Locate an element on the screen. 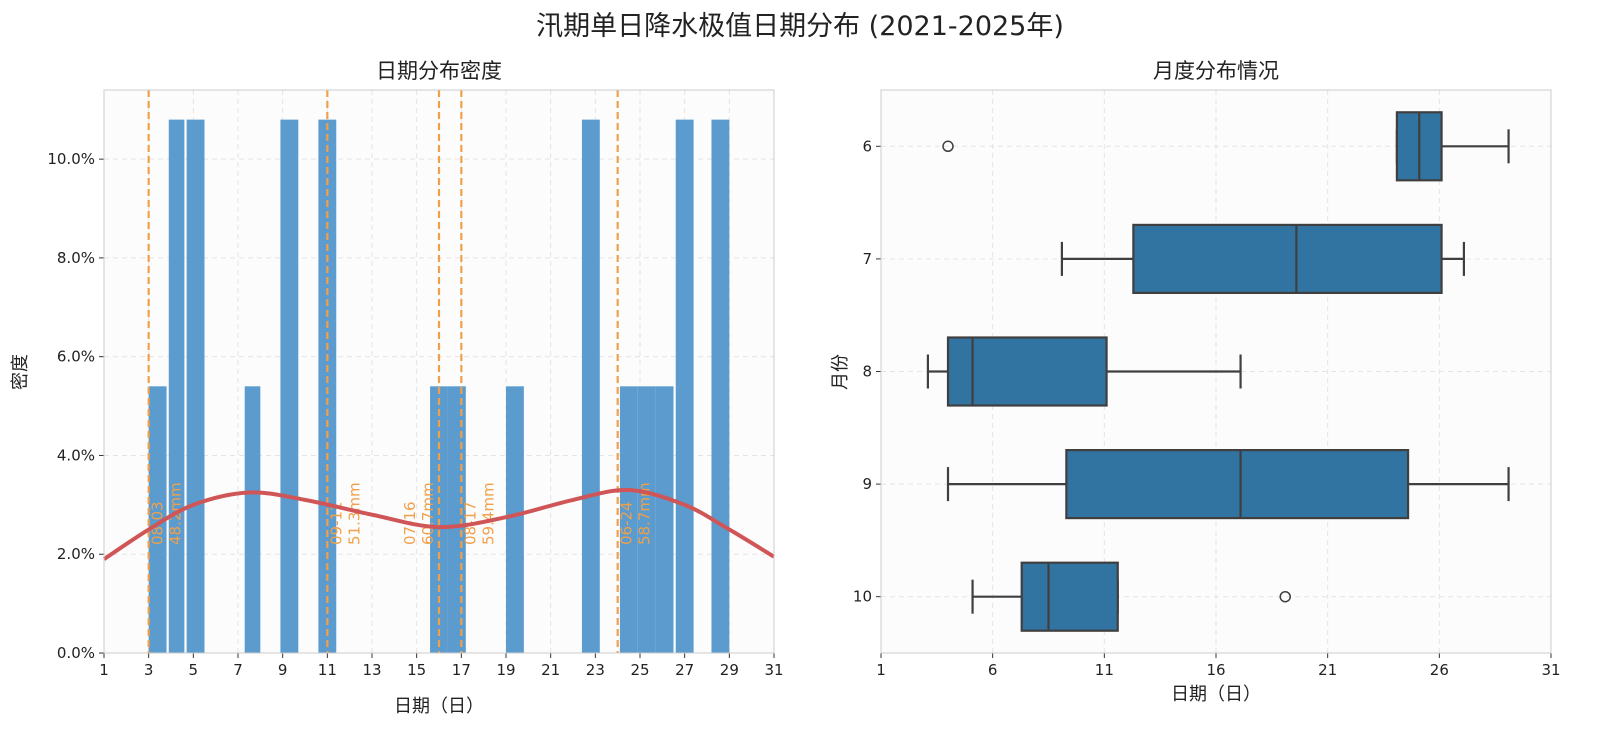 This screenshot has height=744, width=1600. annotation-value: 51.3mm is located at coordinates (354, 513).